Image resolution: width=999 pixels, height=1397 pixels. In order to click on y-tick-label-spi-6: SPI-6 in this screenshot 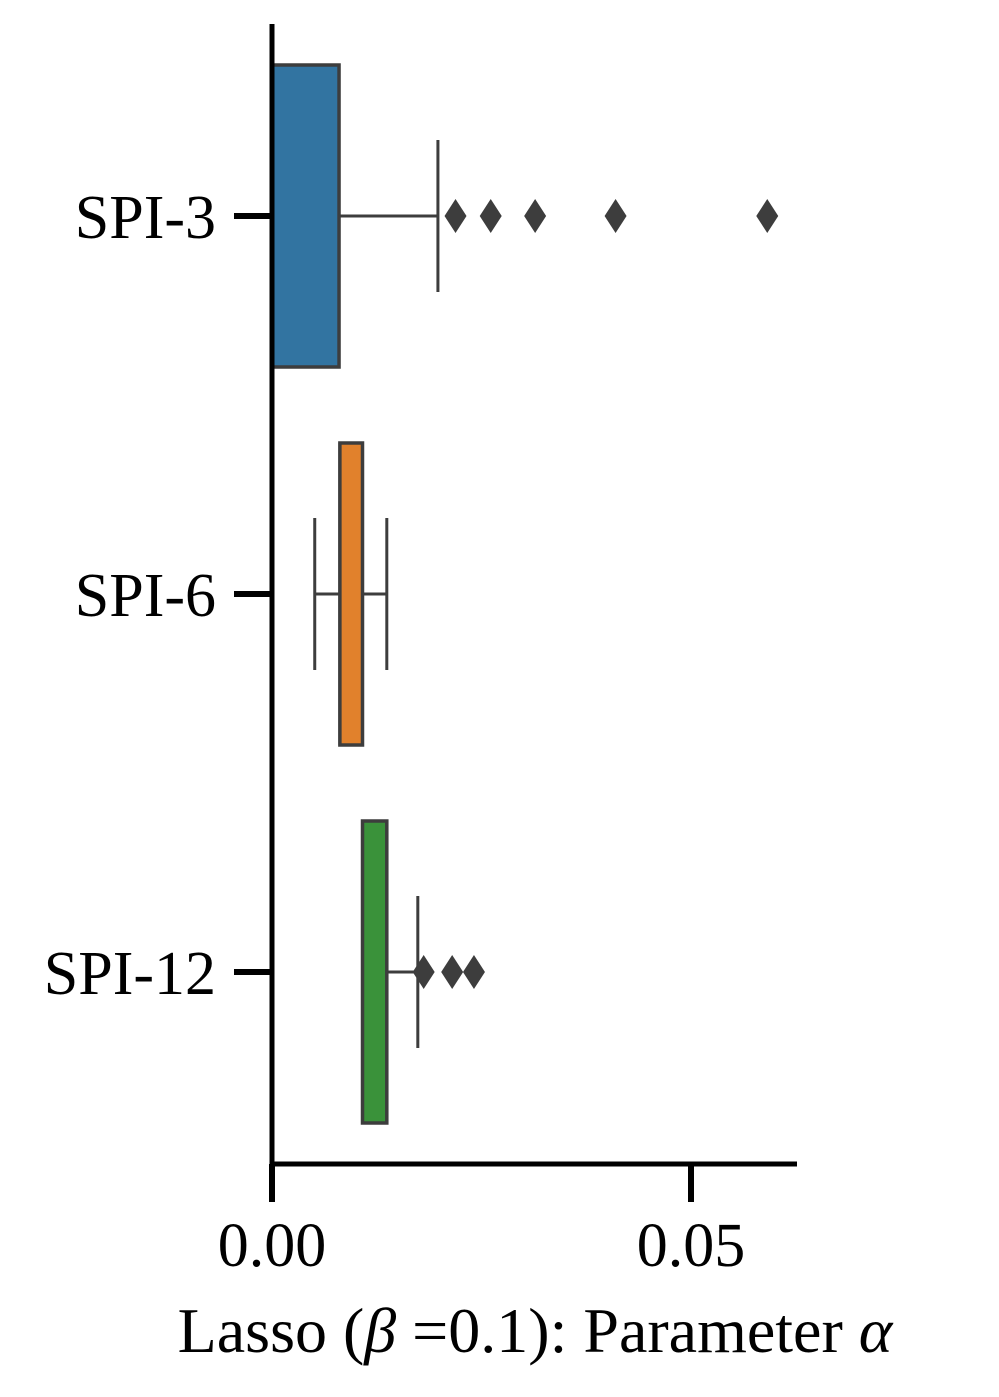, I will do `click(145, 596)`.